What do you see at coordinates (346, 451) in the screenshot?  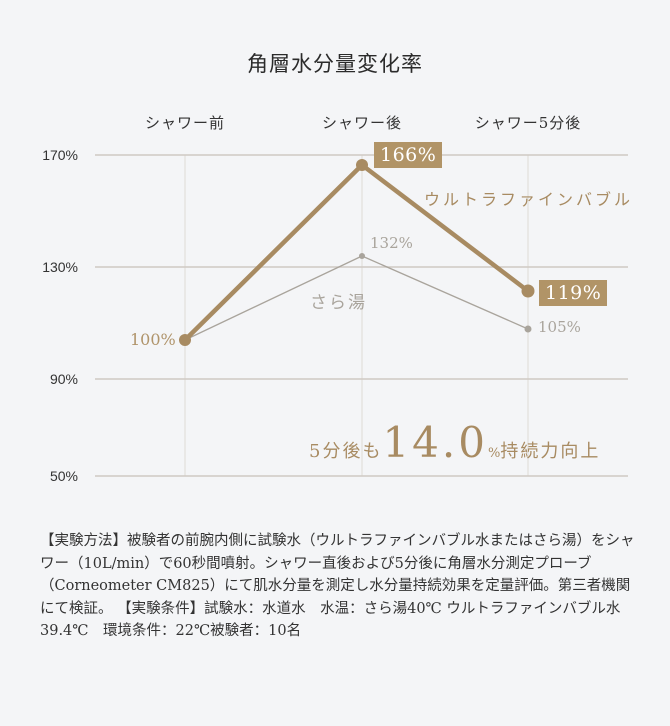 I see `callout-prefix: 5分後も` at bounding box center [346, 451].